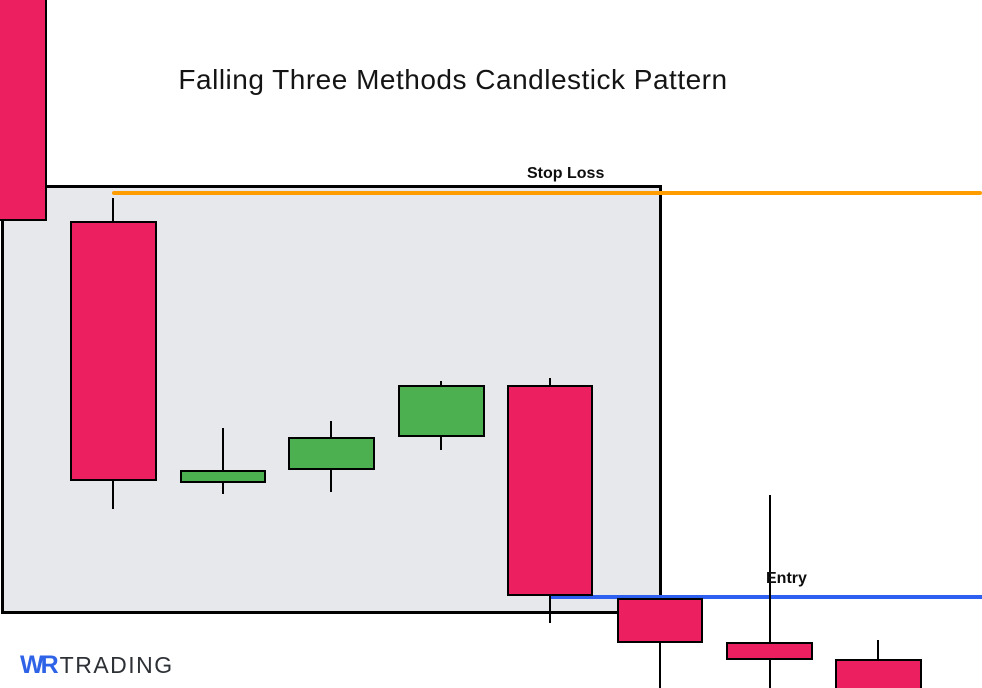 This screenshot has width=982, height=688. What do you see at coordinates (765, 597) in the screenshot?
I see `entry-line` at bounding box center [765, 597].